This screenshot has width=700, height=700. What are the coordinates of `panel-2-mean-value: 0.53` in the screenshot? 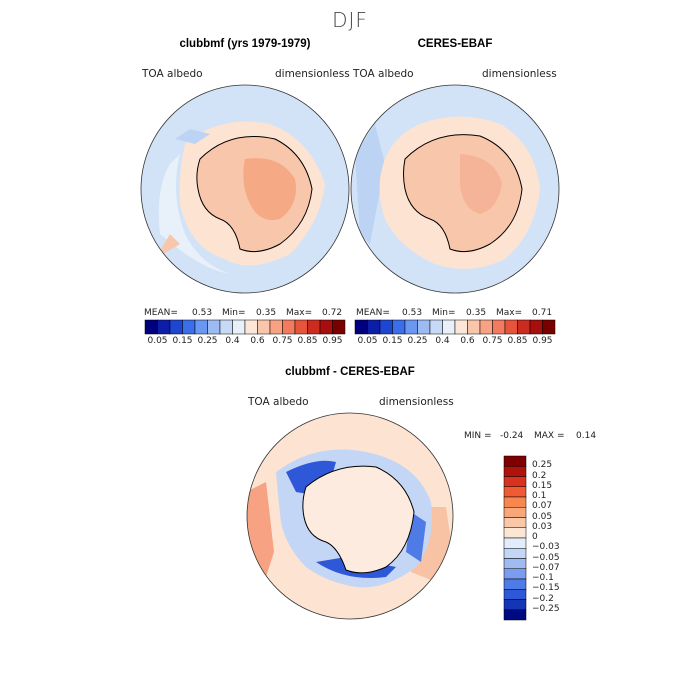 It's located at (412, 313).